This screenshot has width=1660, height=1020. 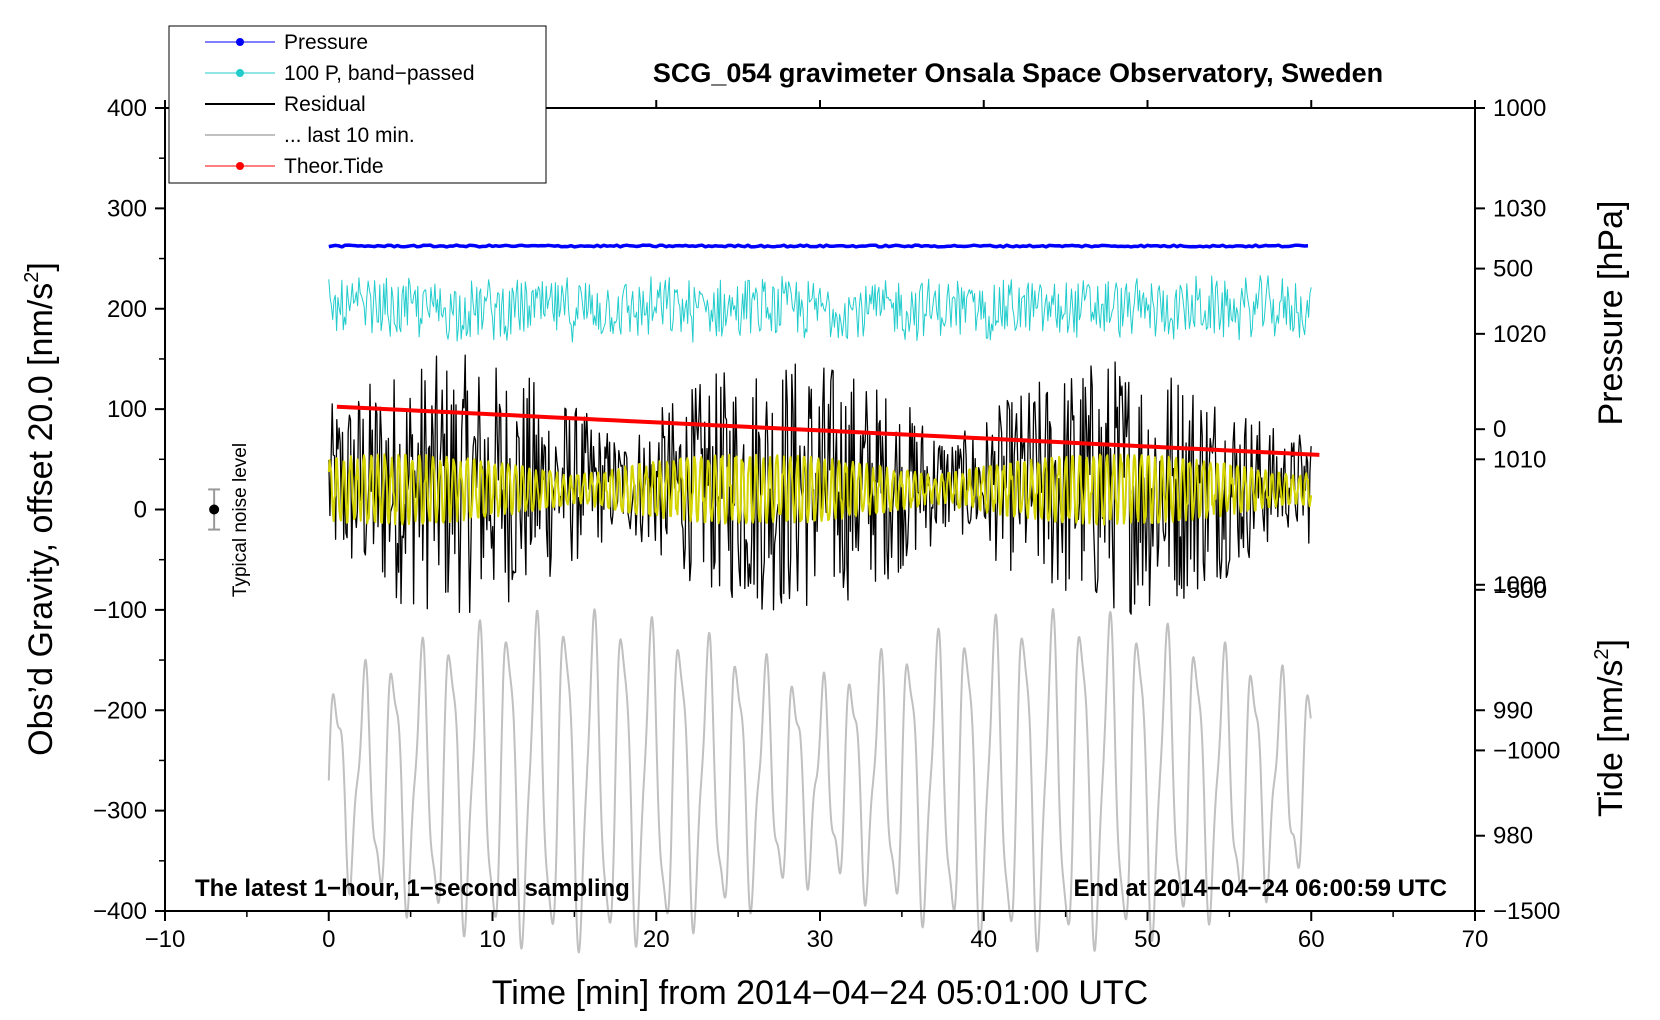 I want to click on tide-tick-label: −500, so click(x=1520, y=590).